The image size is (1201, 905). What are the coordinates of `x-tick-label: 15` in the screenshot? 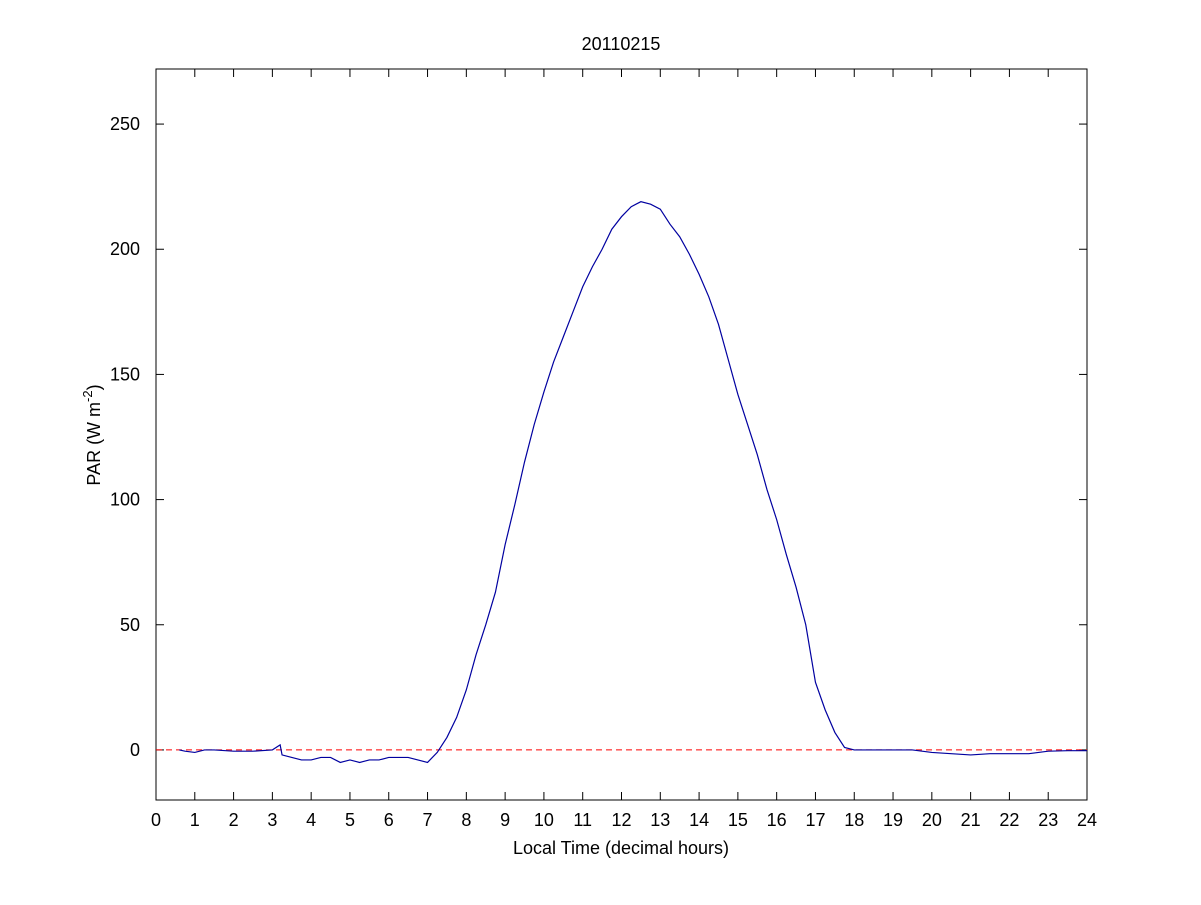 It's located at (738, 820).